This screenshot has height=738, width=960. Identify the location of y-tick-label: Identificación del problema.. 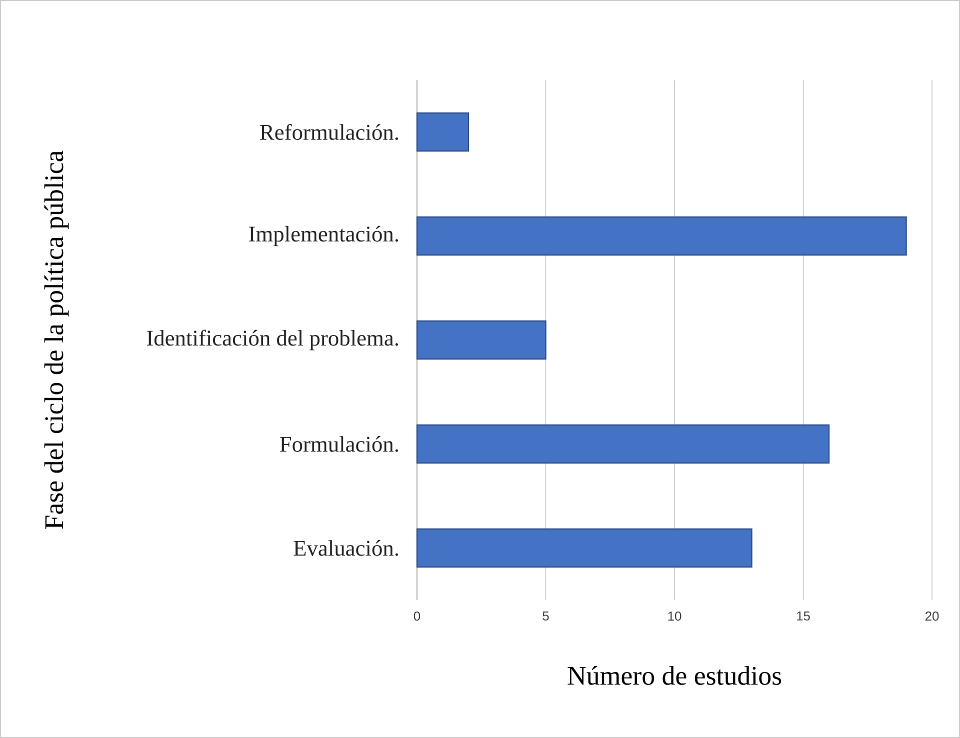
(272, 340).